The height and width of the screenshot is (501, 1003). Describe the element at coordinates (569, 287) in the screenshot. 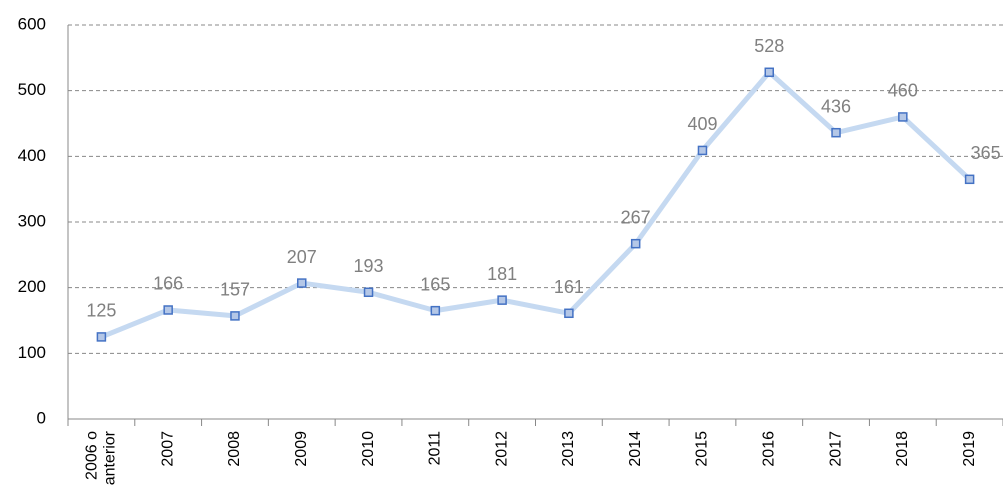

I see `data-label: 161` at that location.